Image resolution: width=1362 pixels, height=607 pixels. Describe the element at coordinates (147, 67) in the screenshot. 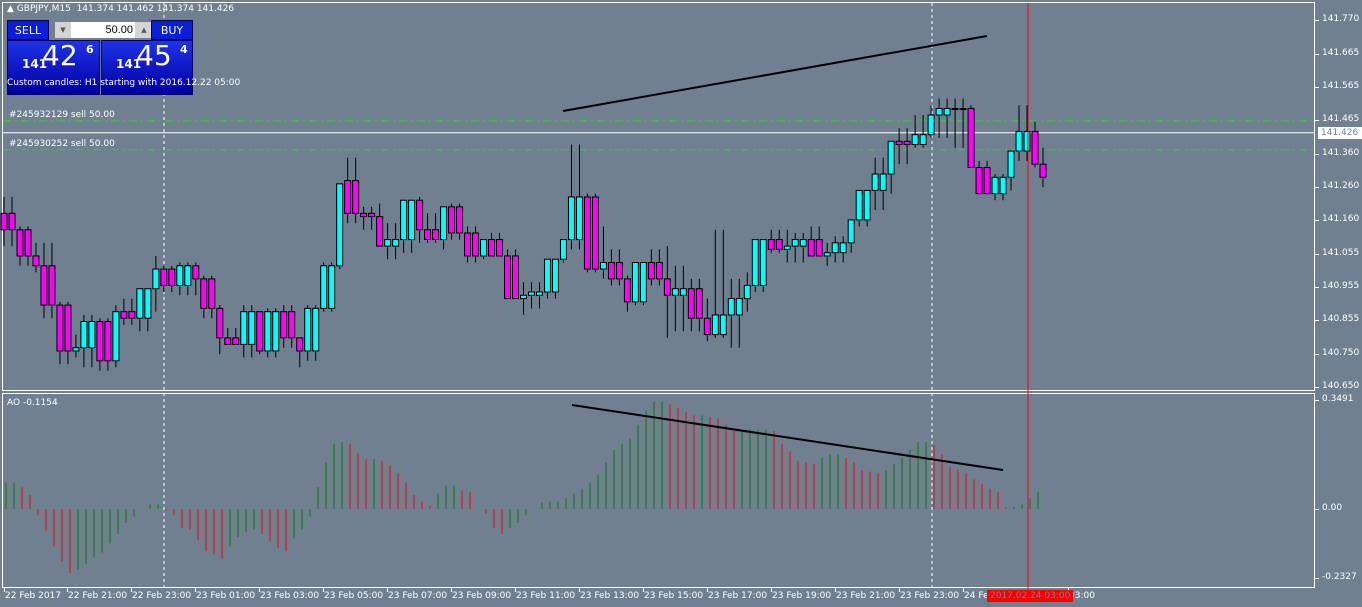

I see `buy-price-box: 141 45 4` at that location.